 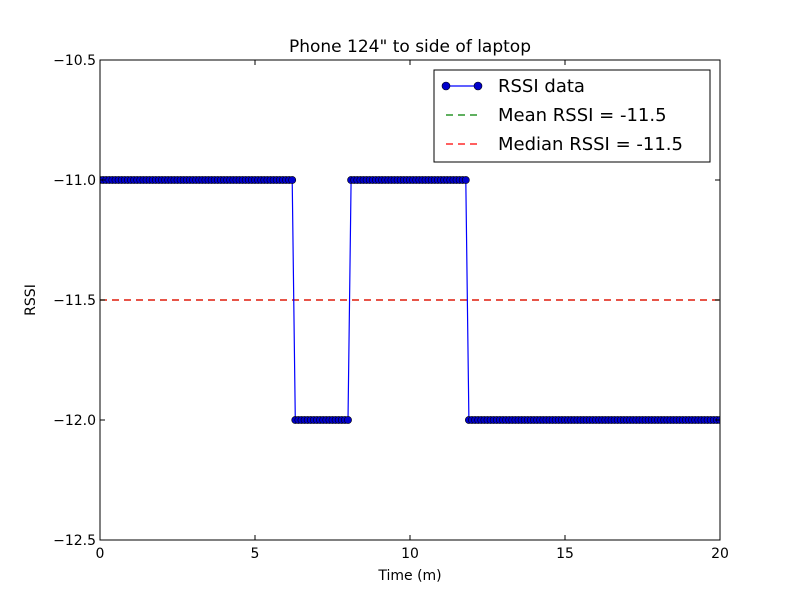 I want to click on x-tick-label: 20, so click(x=720, y=554).